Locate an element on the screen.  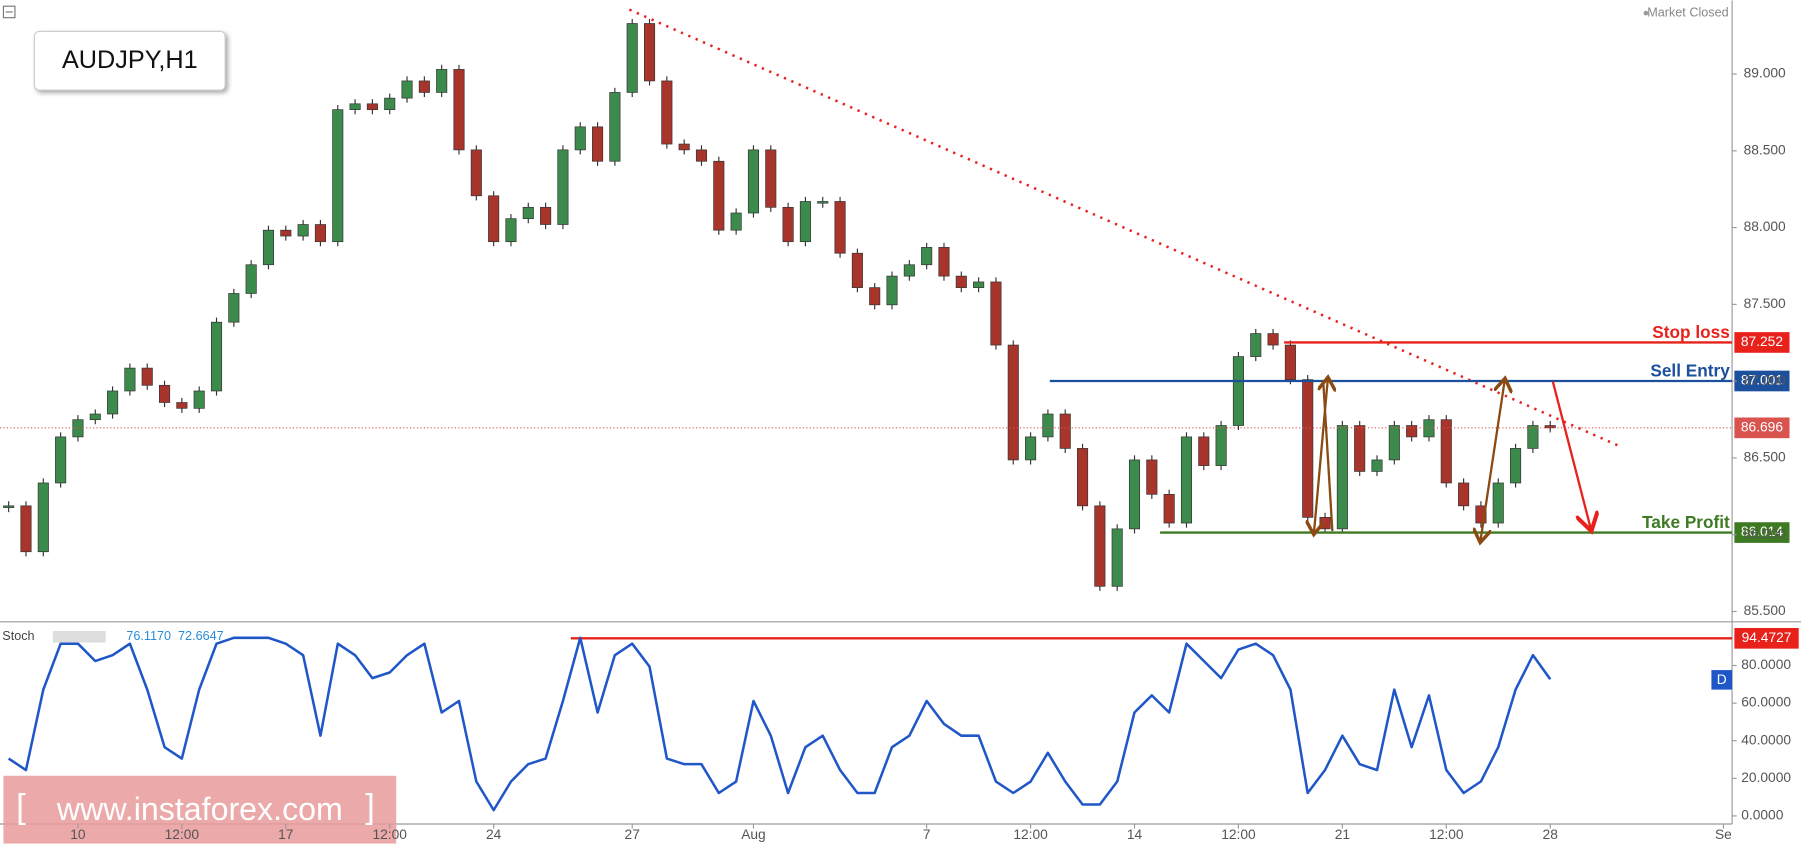
x-tick-label: 24 is located at coordinates (494, 834).